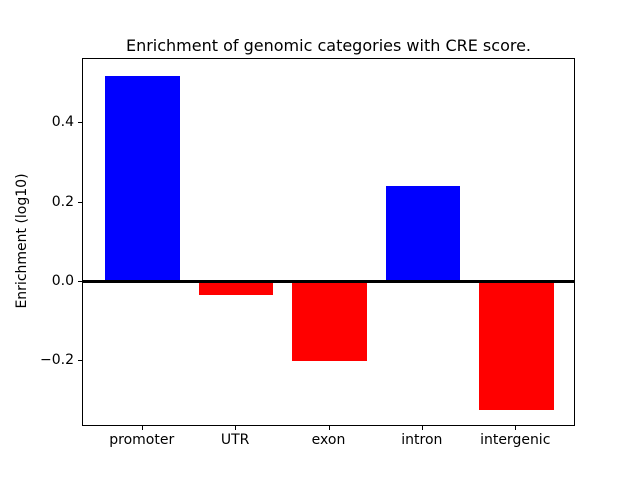 The image size is (640, 480). Describe the element at coordinates (516, 346) in the screenshot. I see `bar-intergenic` at that location.